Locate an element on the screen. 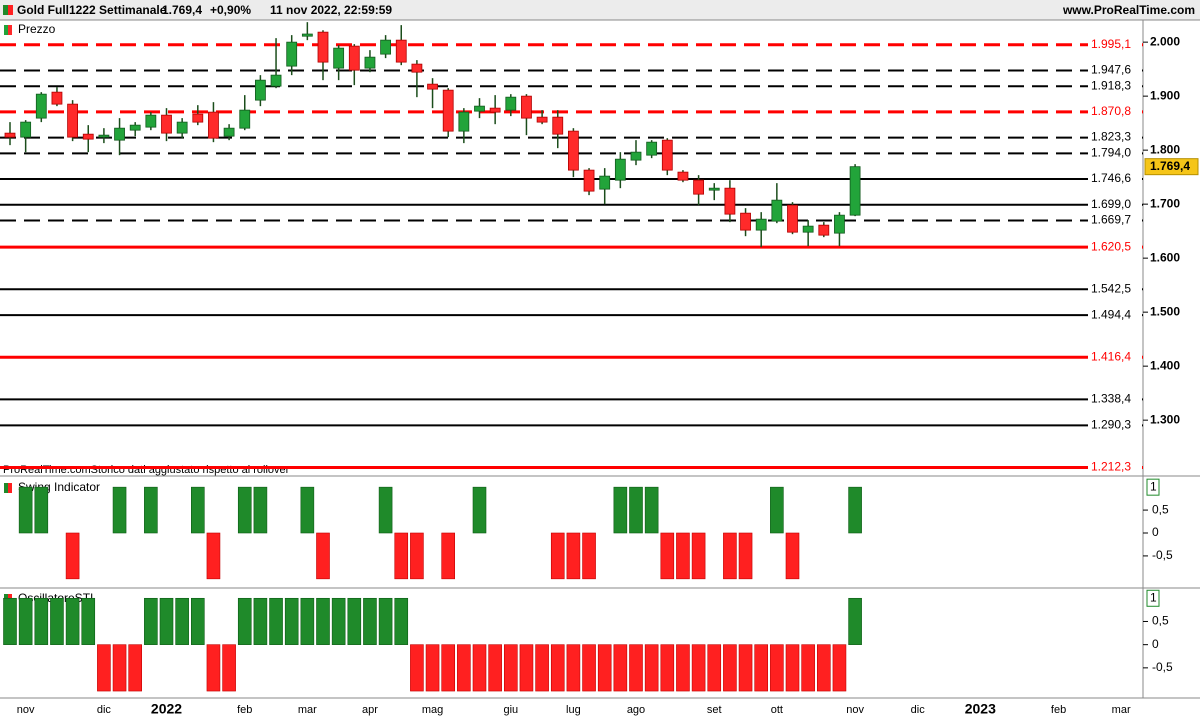  y-tick-label: -0,5 is located at coordinates (1162, 667).